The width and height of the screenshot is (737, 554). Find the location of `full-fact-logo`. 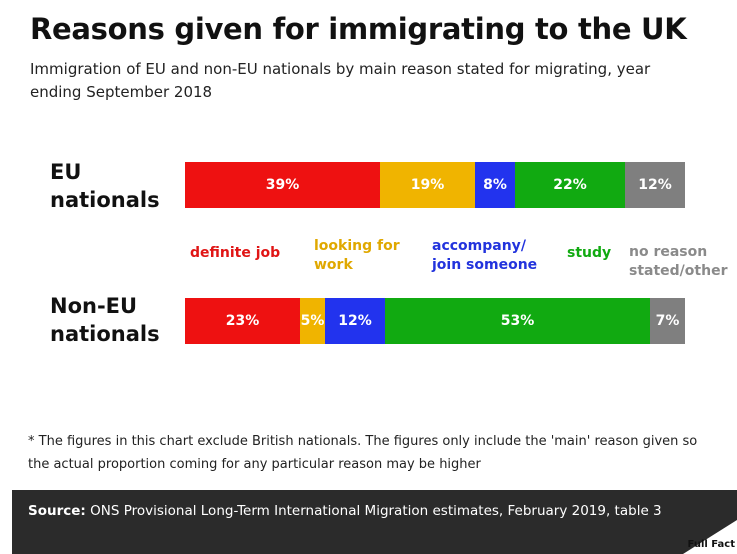

full-fact-logo is located at coordinates (710, 537).